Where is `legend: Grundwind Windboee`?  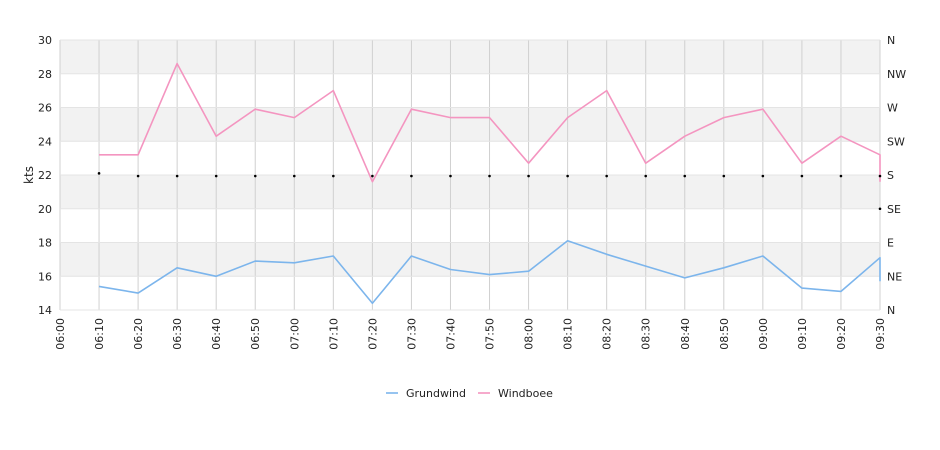
legend: Grundwind Windboee is located at coordinates (469, 393).